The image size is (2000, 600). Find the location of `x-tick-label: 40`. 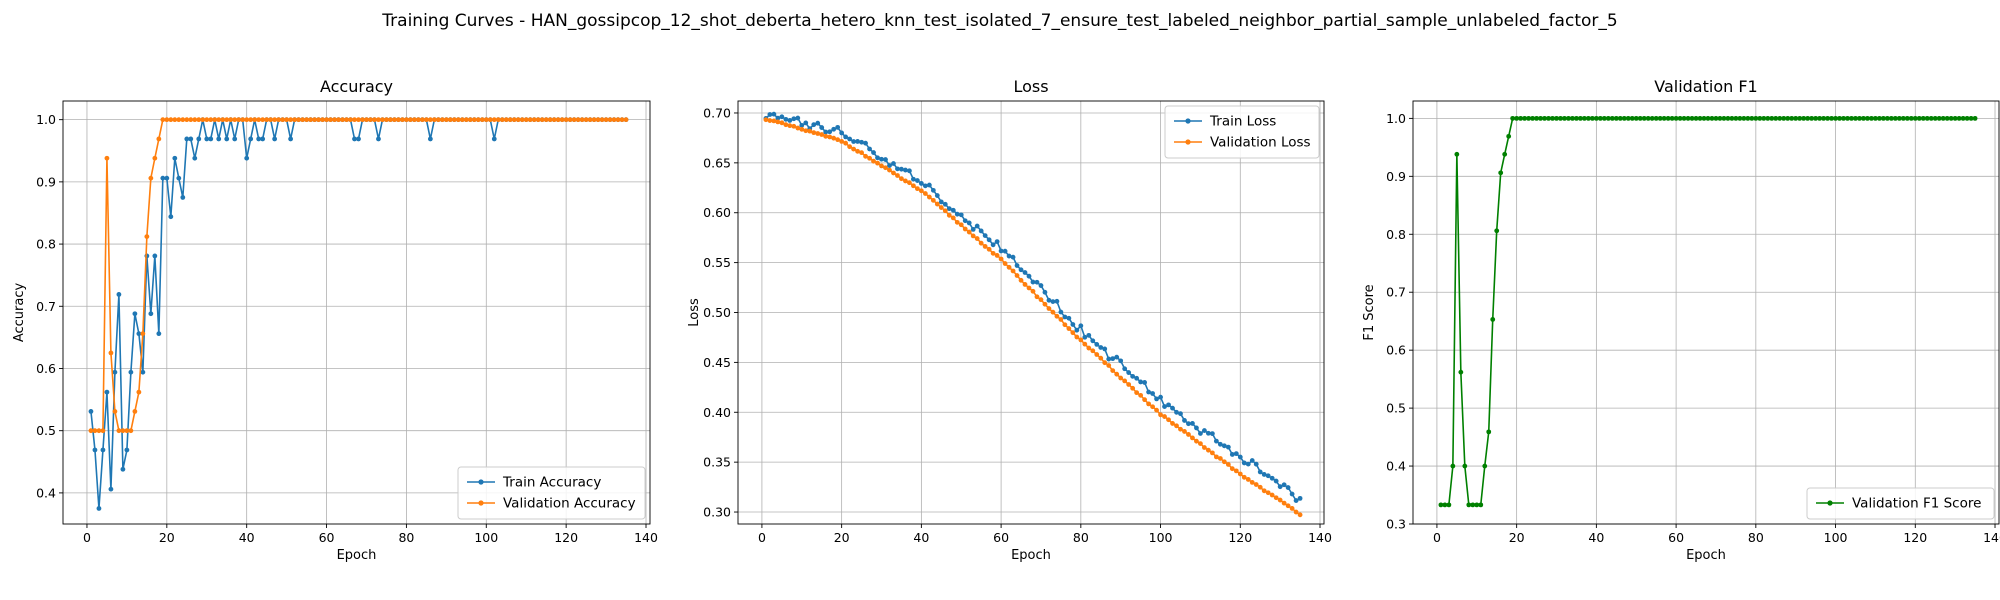

x-tick-label: 40 is located at coordinates (247, 537).